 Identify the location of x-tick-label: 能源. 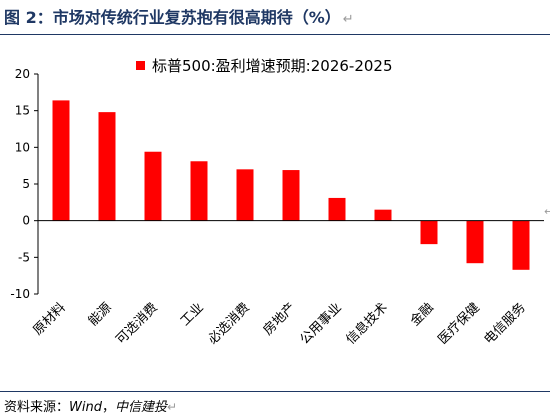
(100, 314).